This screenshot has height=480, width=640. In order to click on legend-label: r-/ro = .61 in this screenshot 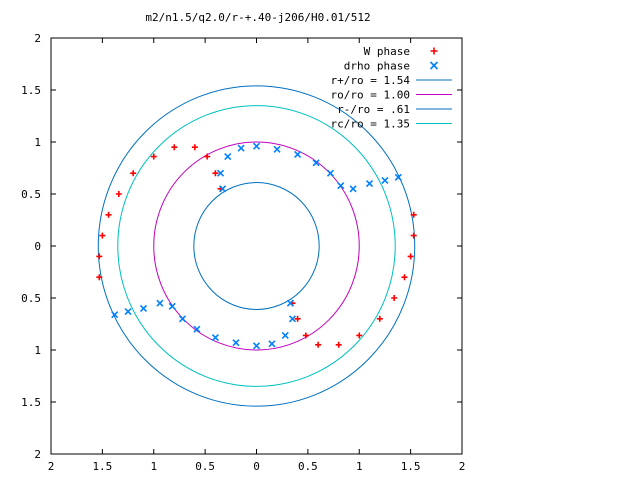, I will do `click(373, 109)`.